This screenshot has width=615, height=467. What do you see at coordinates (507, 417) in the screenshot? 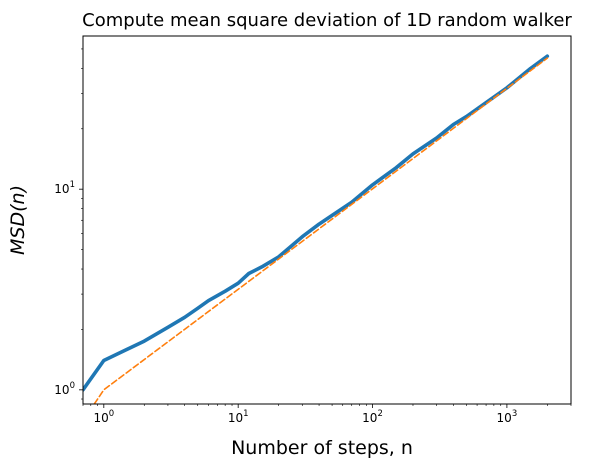
I see `x-tick-label: 10³` at bounding box center [507, 417].